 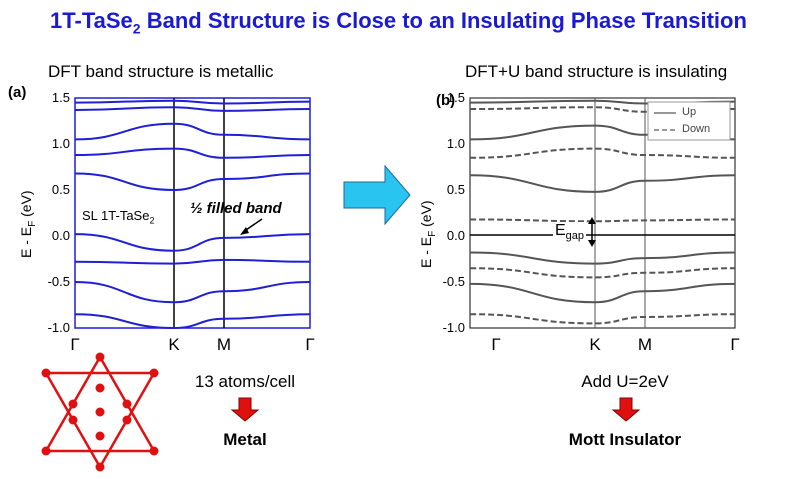 I want to click on legend-box, so click(x=689, y=121).